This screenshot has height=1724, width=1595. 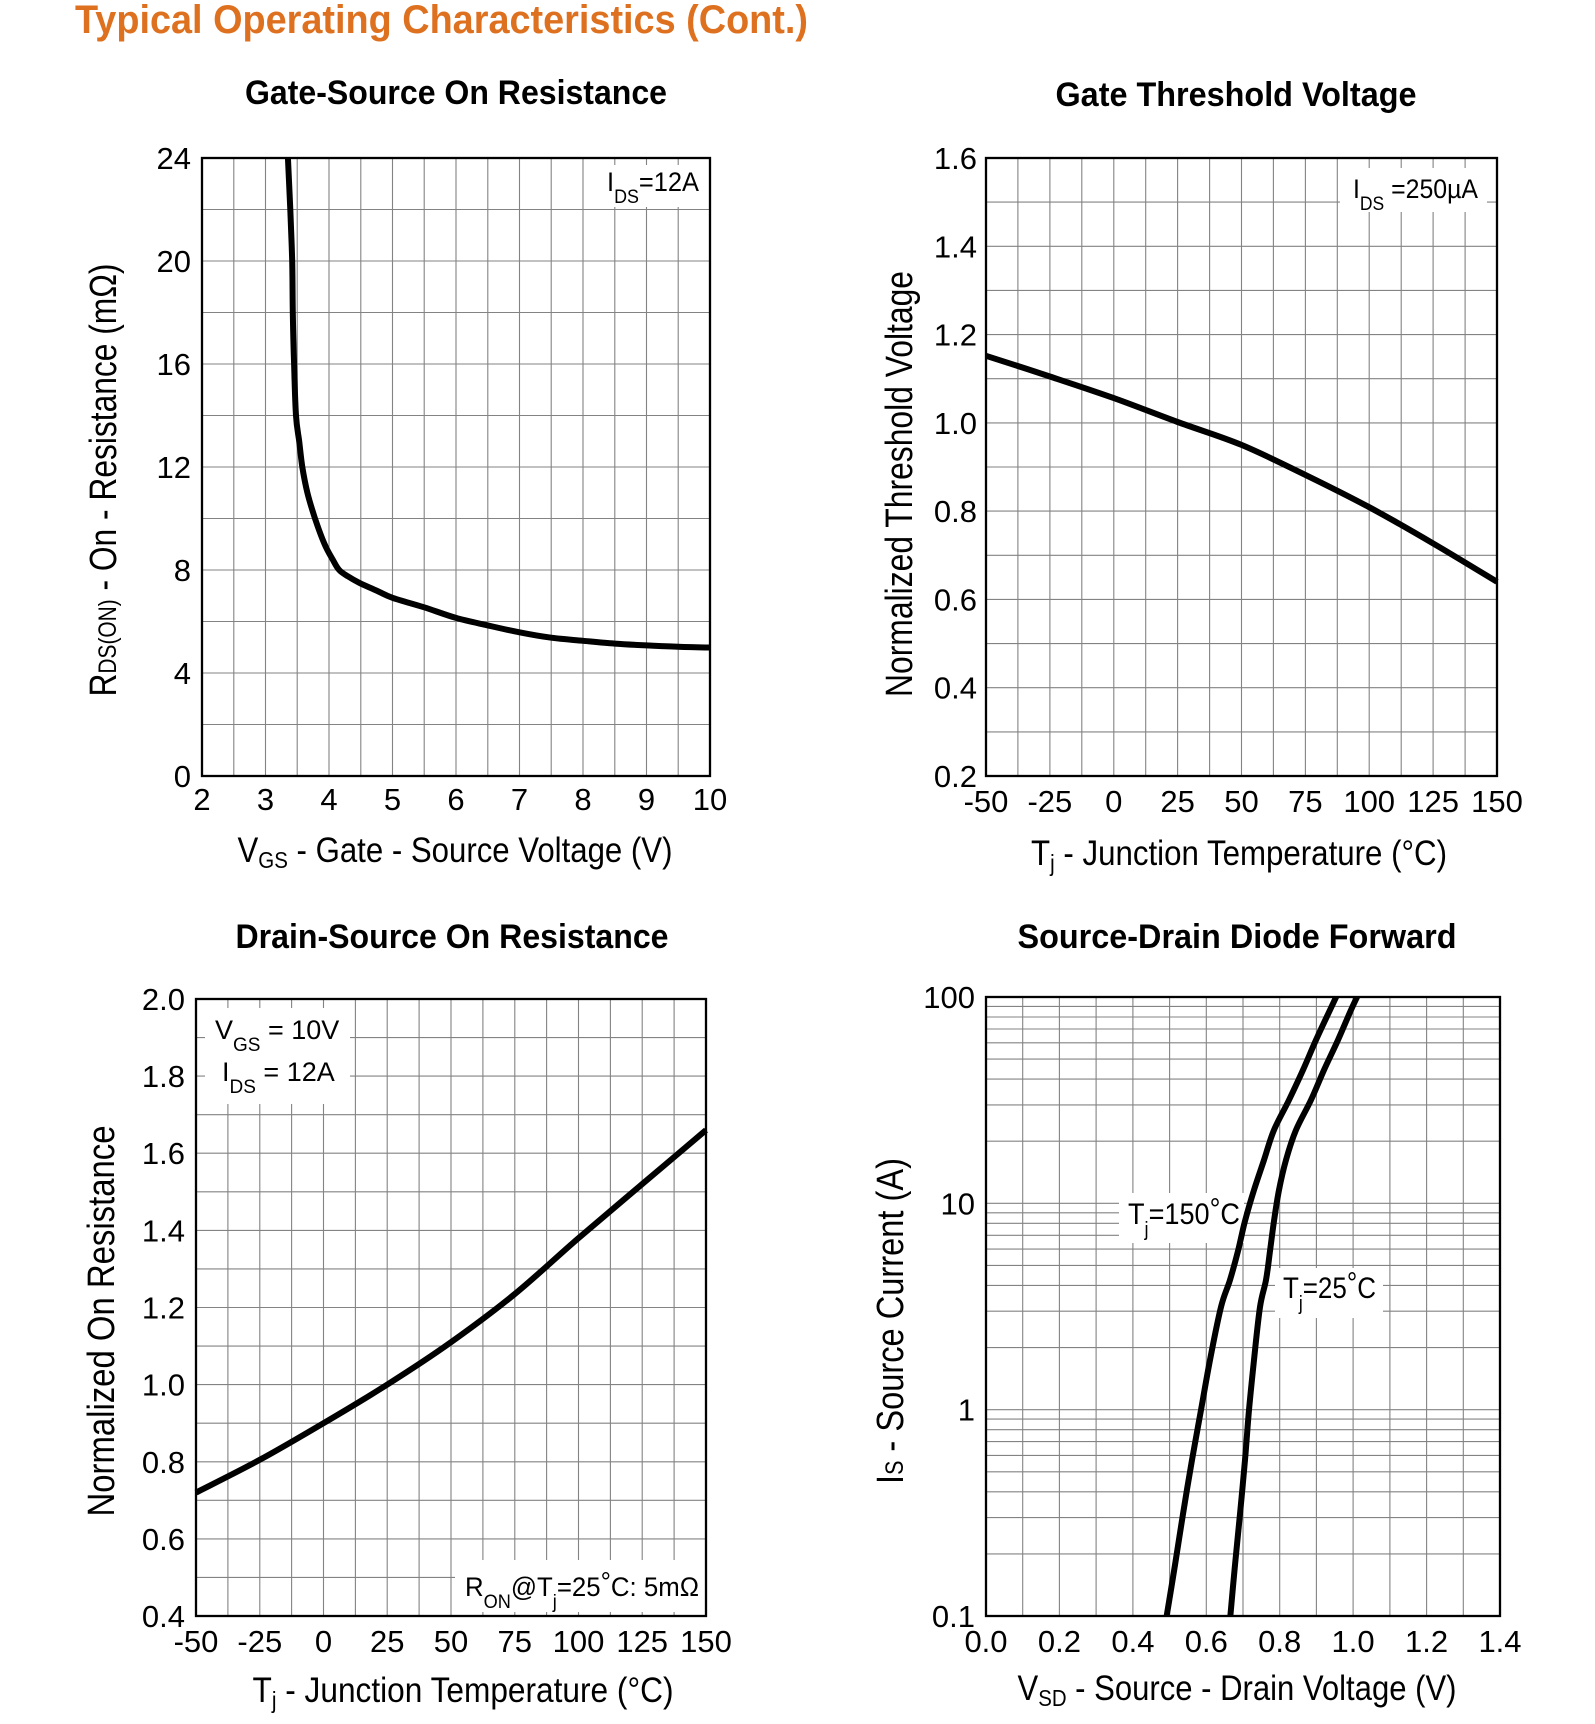 What do you see at coordinates (163, 999) in the screenshot?
I see `svg-text: 2.0` at bounding box center [163, 999].